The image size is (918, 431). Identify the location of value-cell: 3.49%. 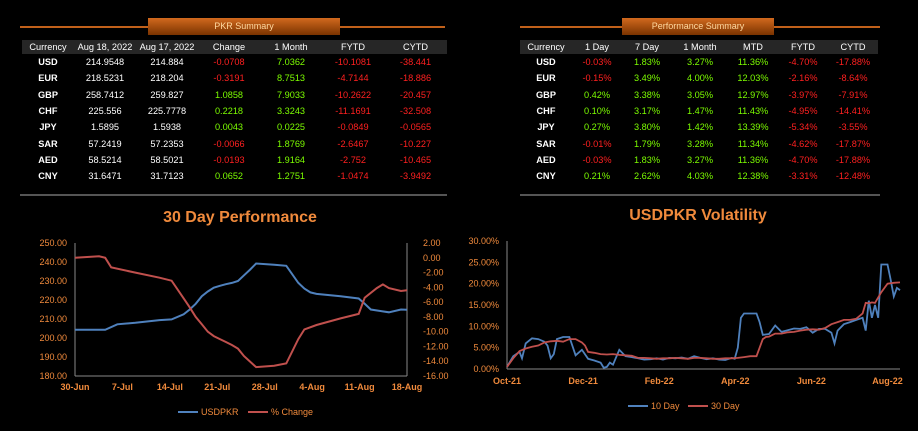
(647, 78).